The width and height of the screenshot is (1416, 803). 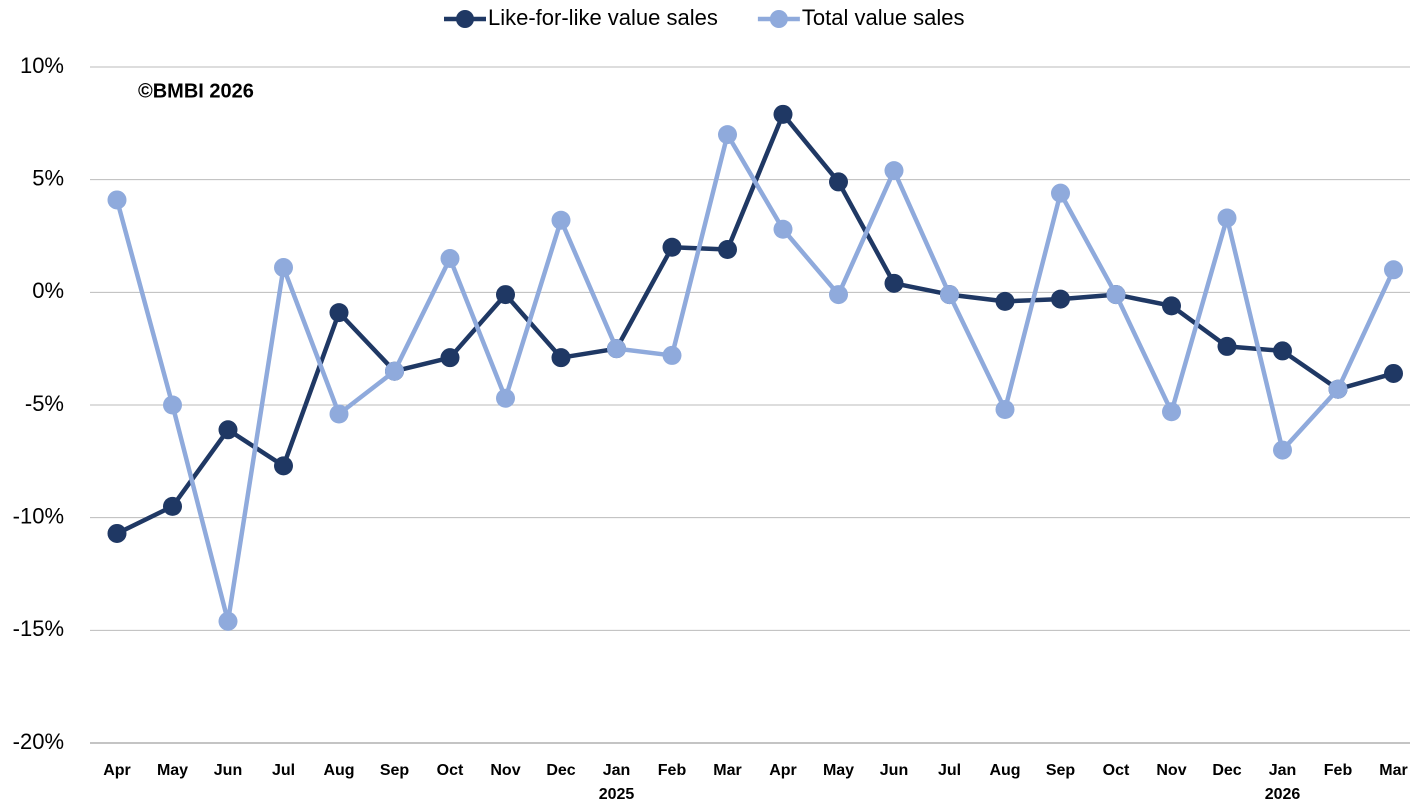 I want to click on y-tick-label: -15%, so click(x=38, y=628).